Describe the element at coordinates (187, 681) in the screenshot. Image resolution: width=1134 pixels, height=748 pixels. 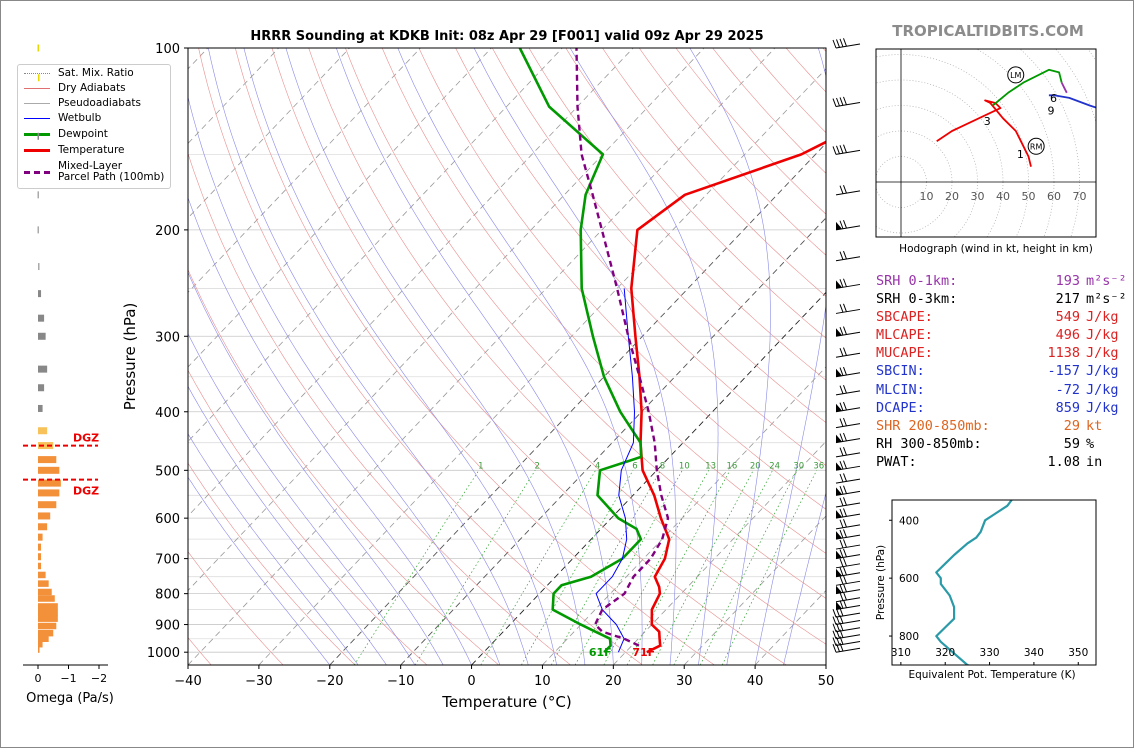
I see `x-tick-label: −40` at that location.